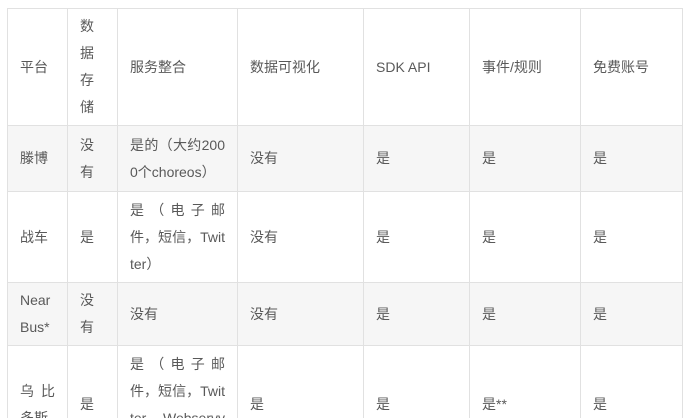  I want to click on cell-service-integration: 是（电子邮件，短信，Twitter）, so click(177, 237).